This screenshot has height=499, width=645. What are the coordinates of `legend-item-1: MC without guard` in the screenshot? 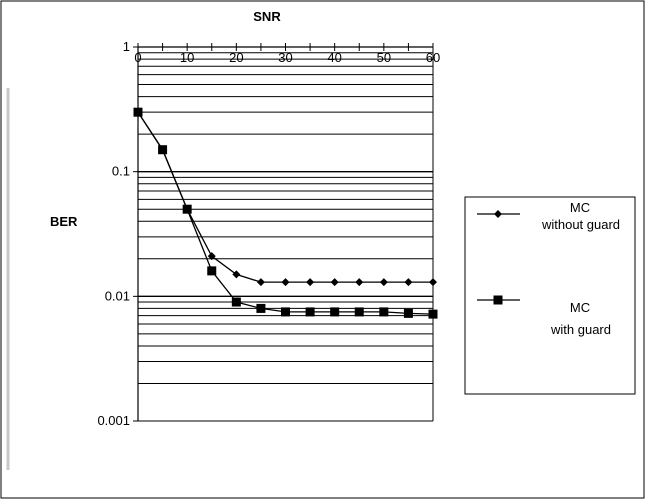 It's located at (548, 216).